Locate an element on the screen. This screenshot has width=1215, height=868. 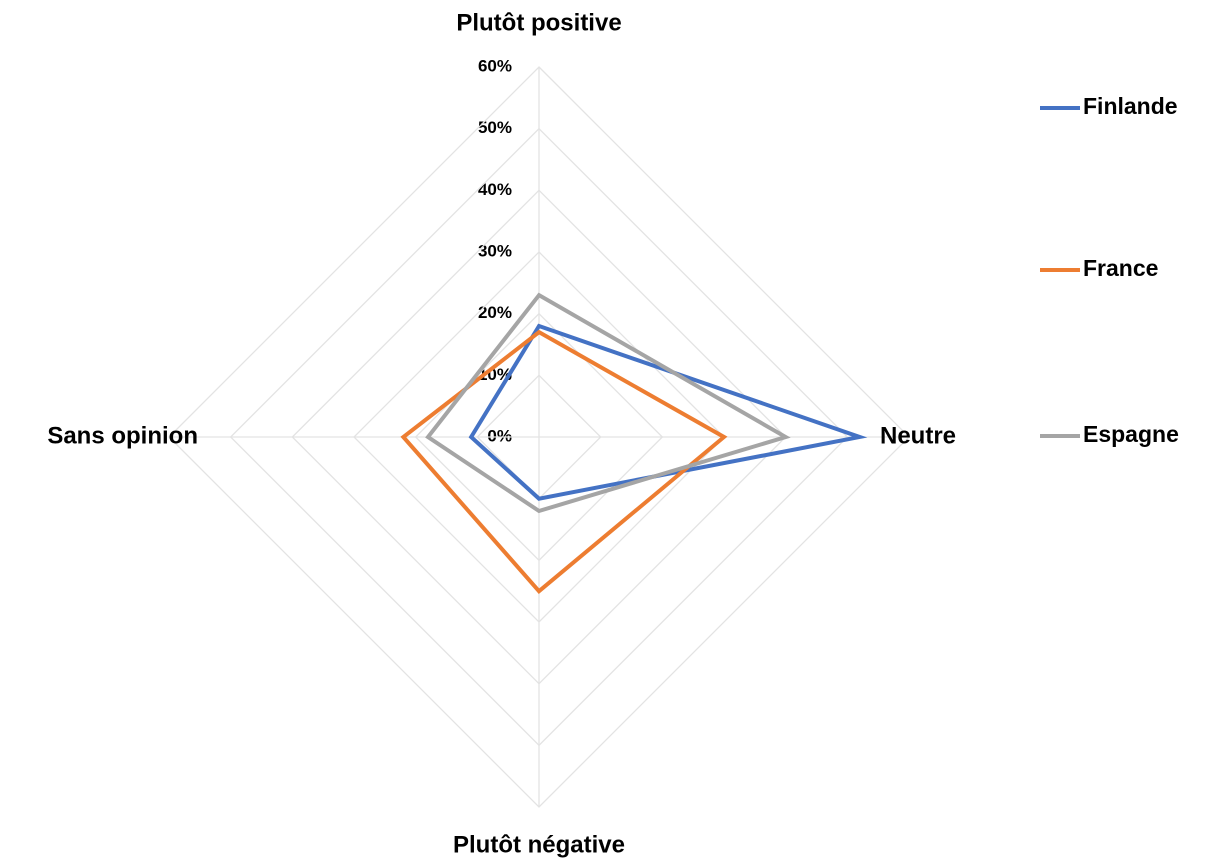
tick-label: 30% is located at coordinates (495, 250).